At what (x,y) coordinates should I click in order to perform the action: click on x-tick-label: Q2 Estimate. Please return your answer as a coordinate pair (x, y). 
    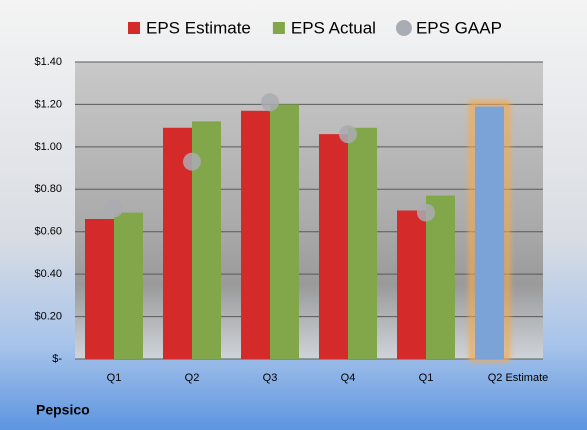
    Looking at the image, I should click on (518, 378).